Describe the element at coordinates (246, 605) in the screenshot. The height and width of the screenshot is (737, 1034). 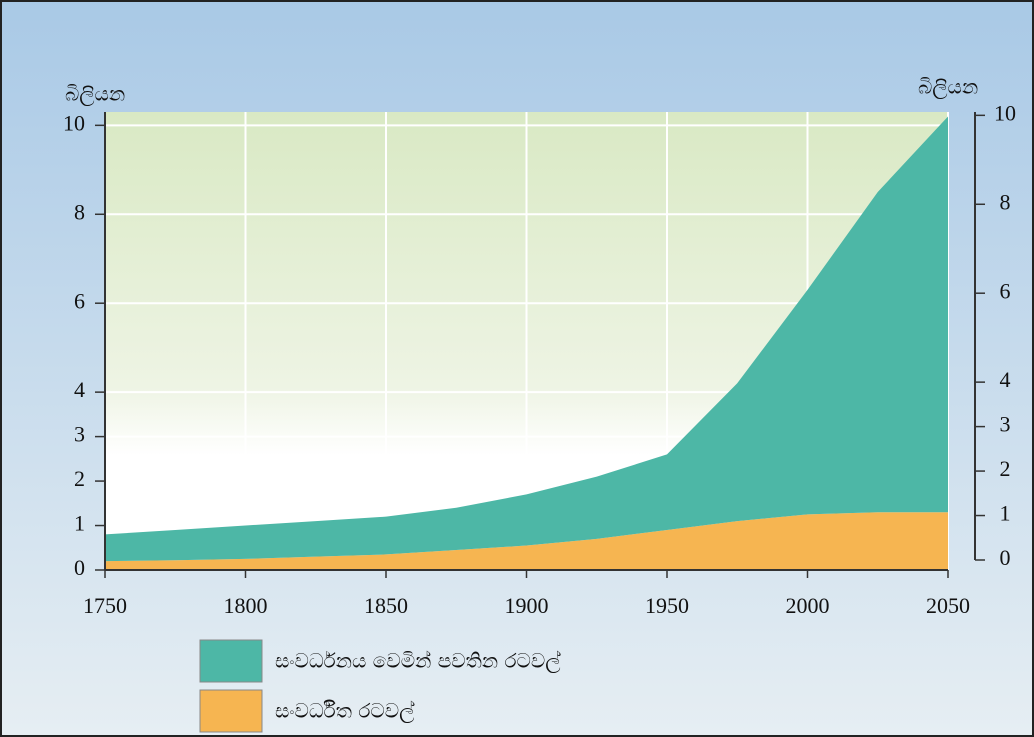
I see `x-tick-label: 1800` at that location.